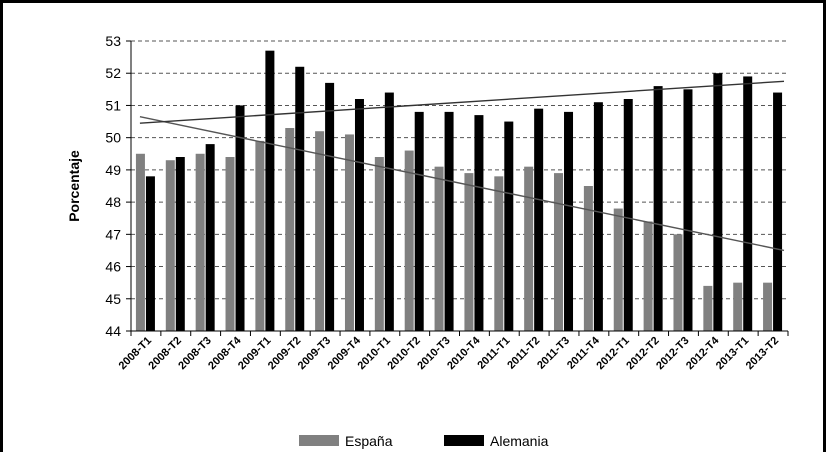  I want to click on y-tick-label: 45, so click(113, 299).